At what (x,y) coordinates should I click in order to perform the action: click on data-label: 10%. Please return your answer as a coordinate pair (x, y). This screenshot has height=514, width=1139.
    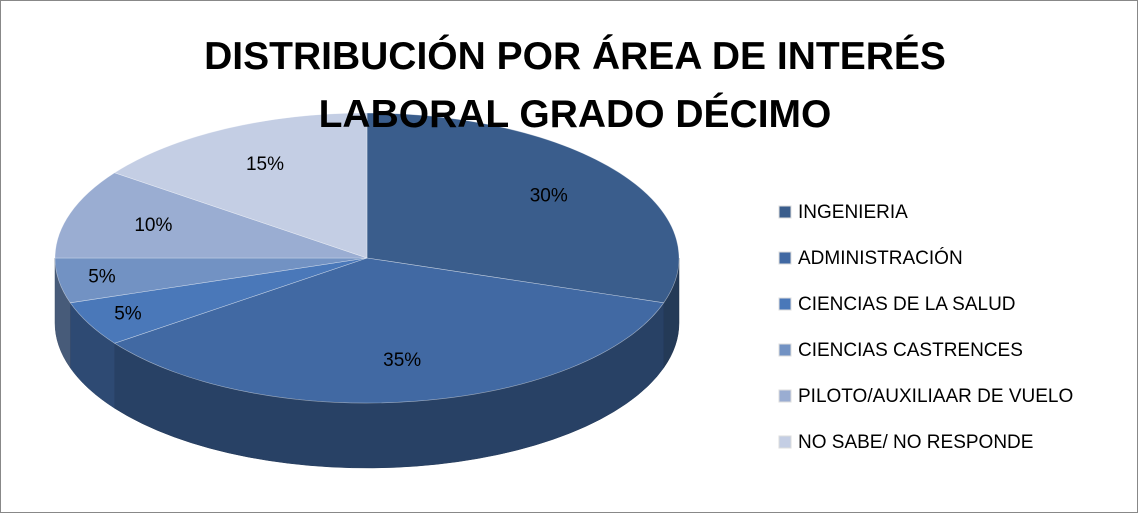
    Looking at the image, I should click on (153, 225).